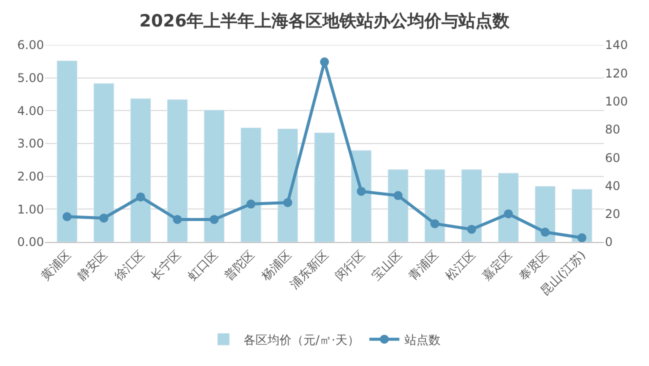 Image resolution: width=649 pixels, height=366 pixels. I want to click on y2-tick-label: 80, so click(612, 129).